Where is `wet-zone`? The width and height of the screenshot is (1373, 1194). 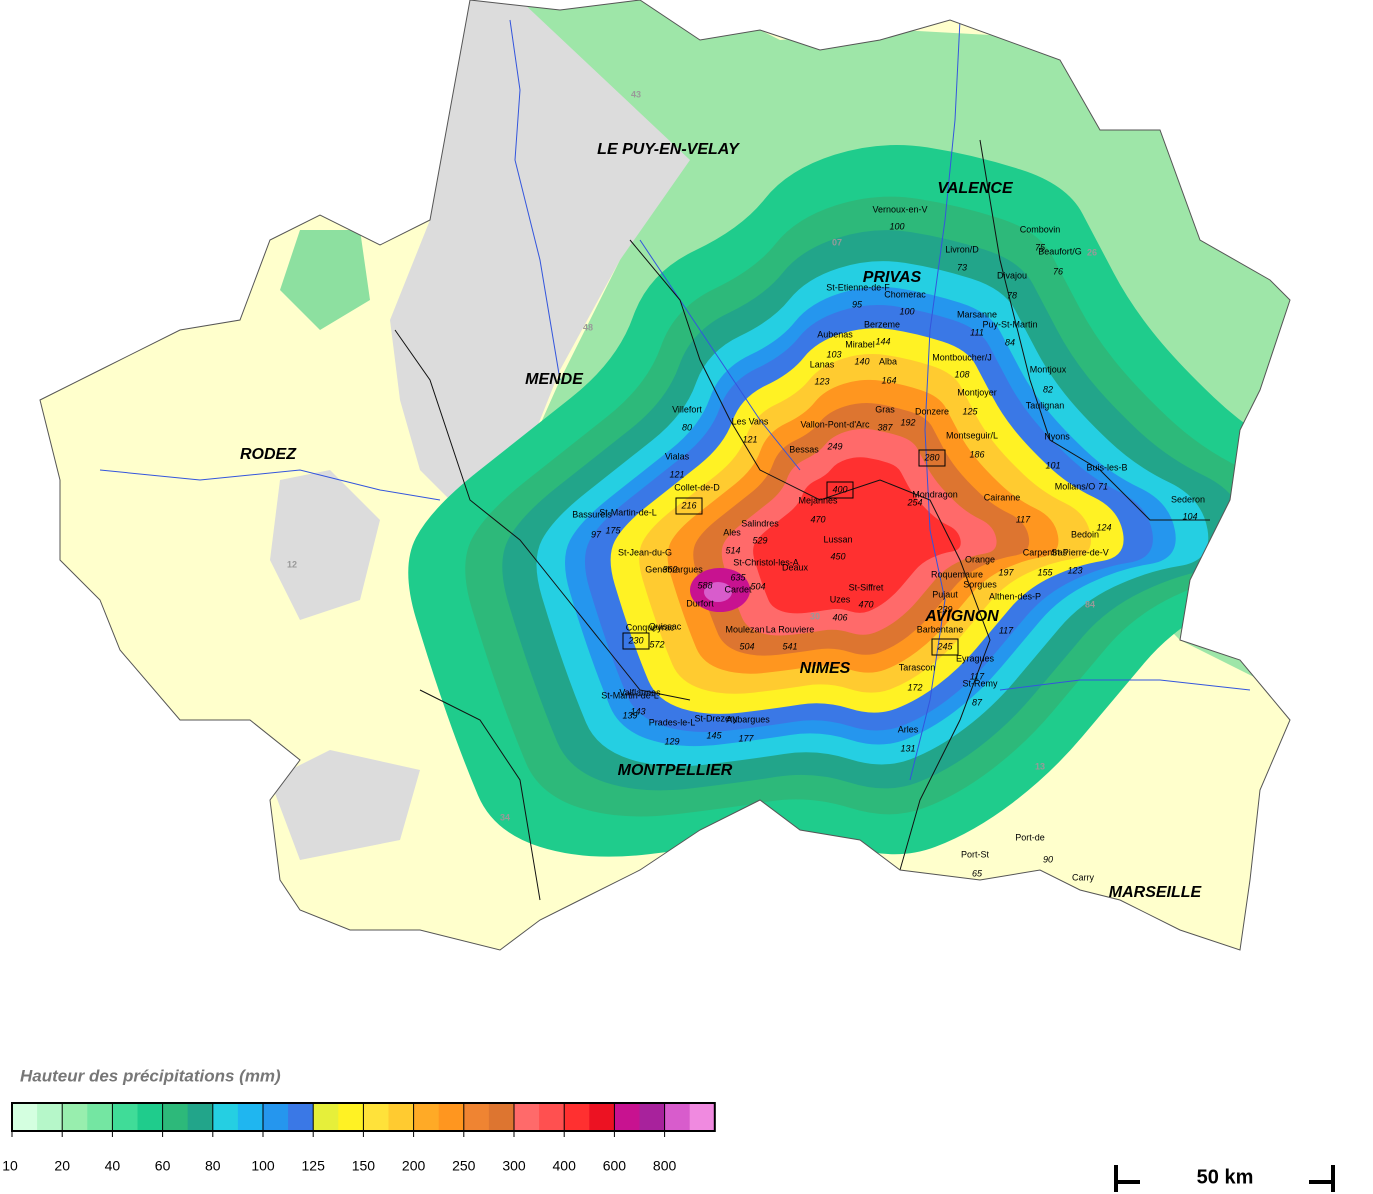 wet-zone is located at coordinates (325, 280).